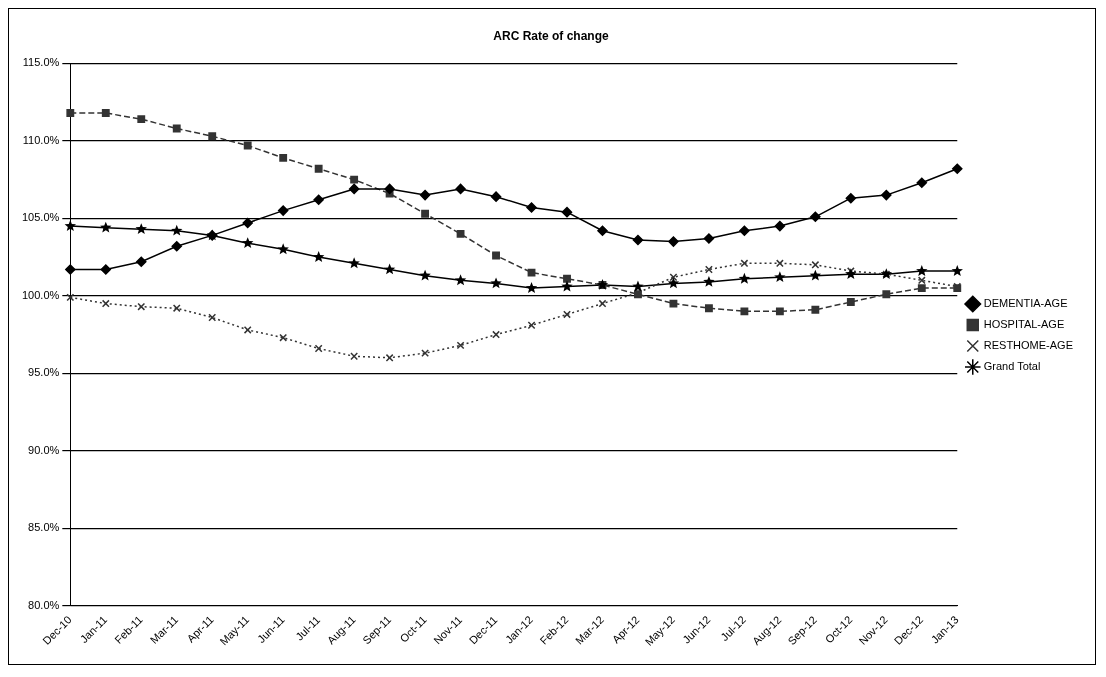 Image resolution: width=1106 pixels, height=677 pixels. Describe the element at coordinates (41, 139) in the screenshot. I see `y-tick-label: 110.0%` at that location.